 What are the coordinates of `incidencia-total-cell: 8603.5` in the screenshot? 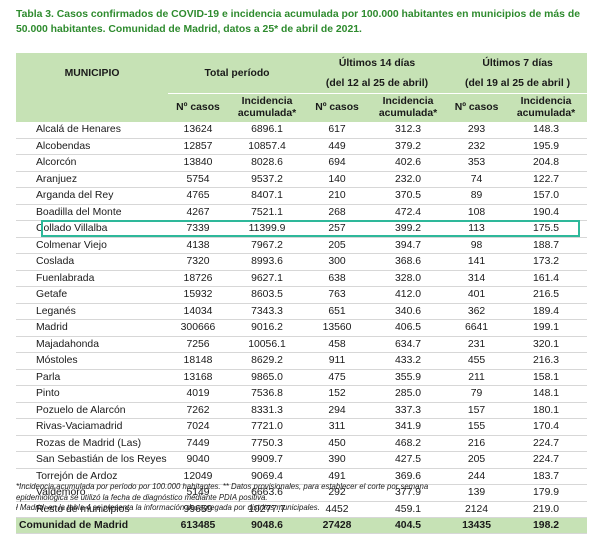 It's located at (267, 294).